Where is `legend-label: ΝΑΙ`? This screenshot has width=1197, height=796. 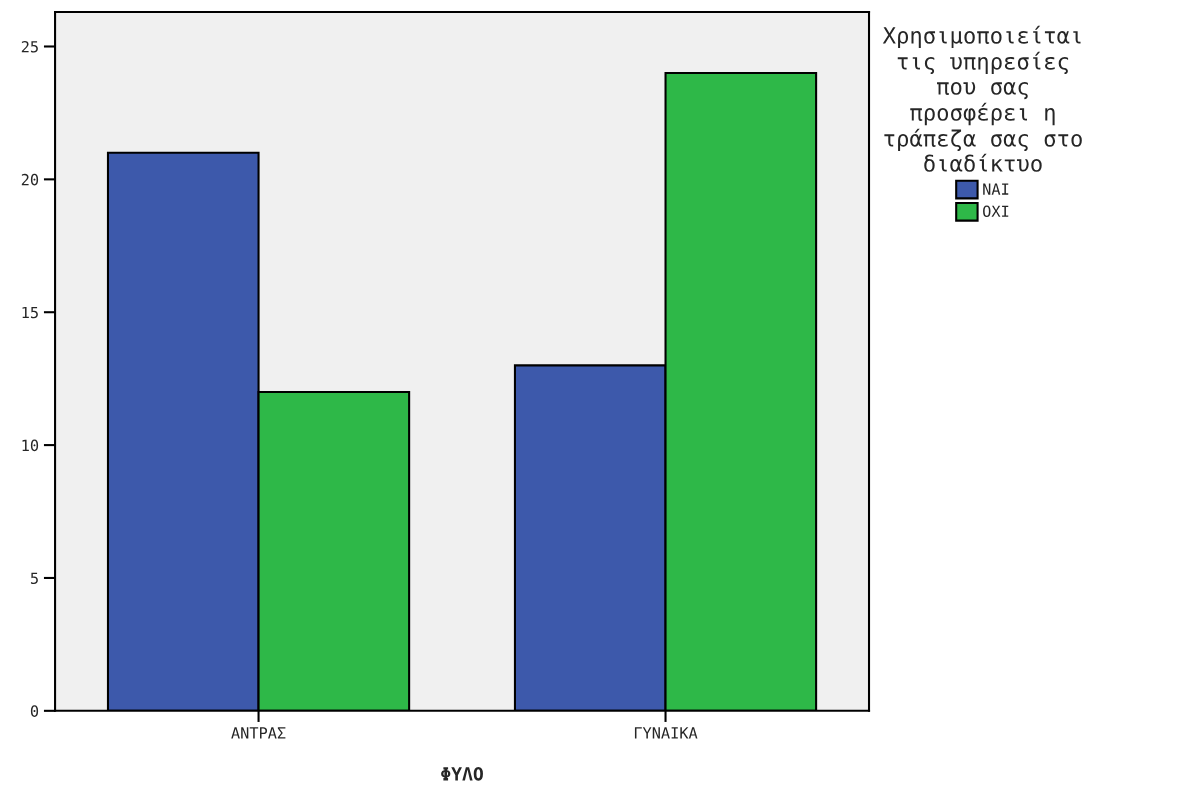 legend-label: ΝΑΙ is located at coordinates (996, 189).